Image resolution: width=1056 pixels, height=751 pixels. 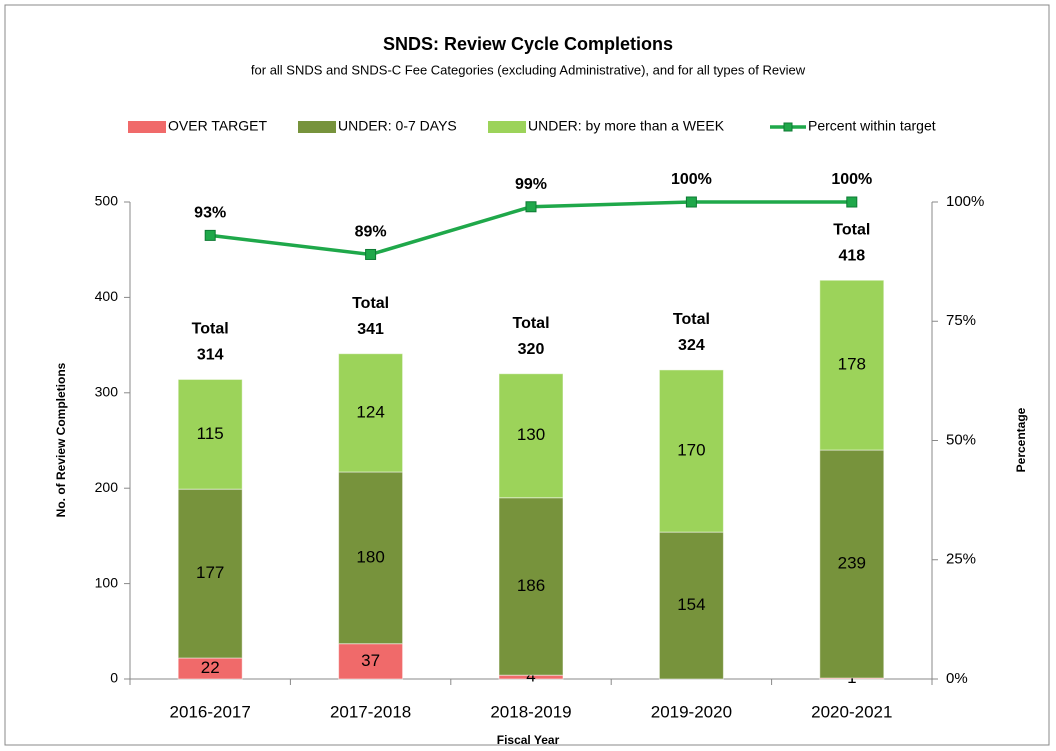 I want to click on bar-value-label: 178, so click(x=852, y=364).